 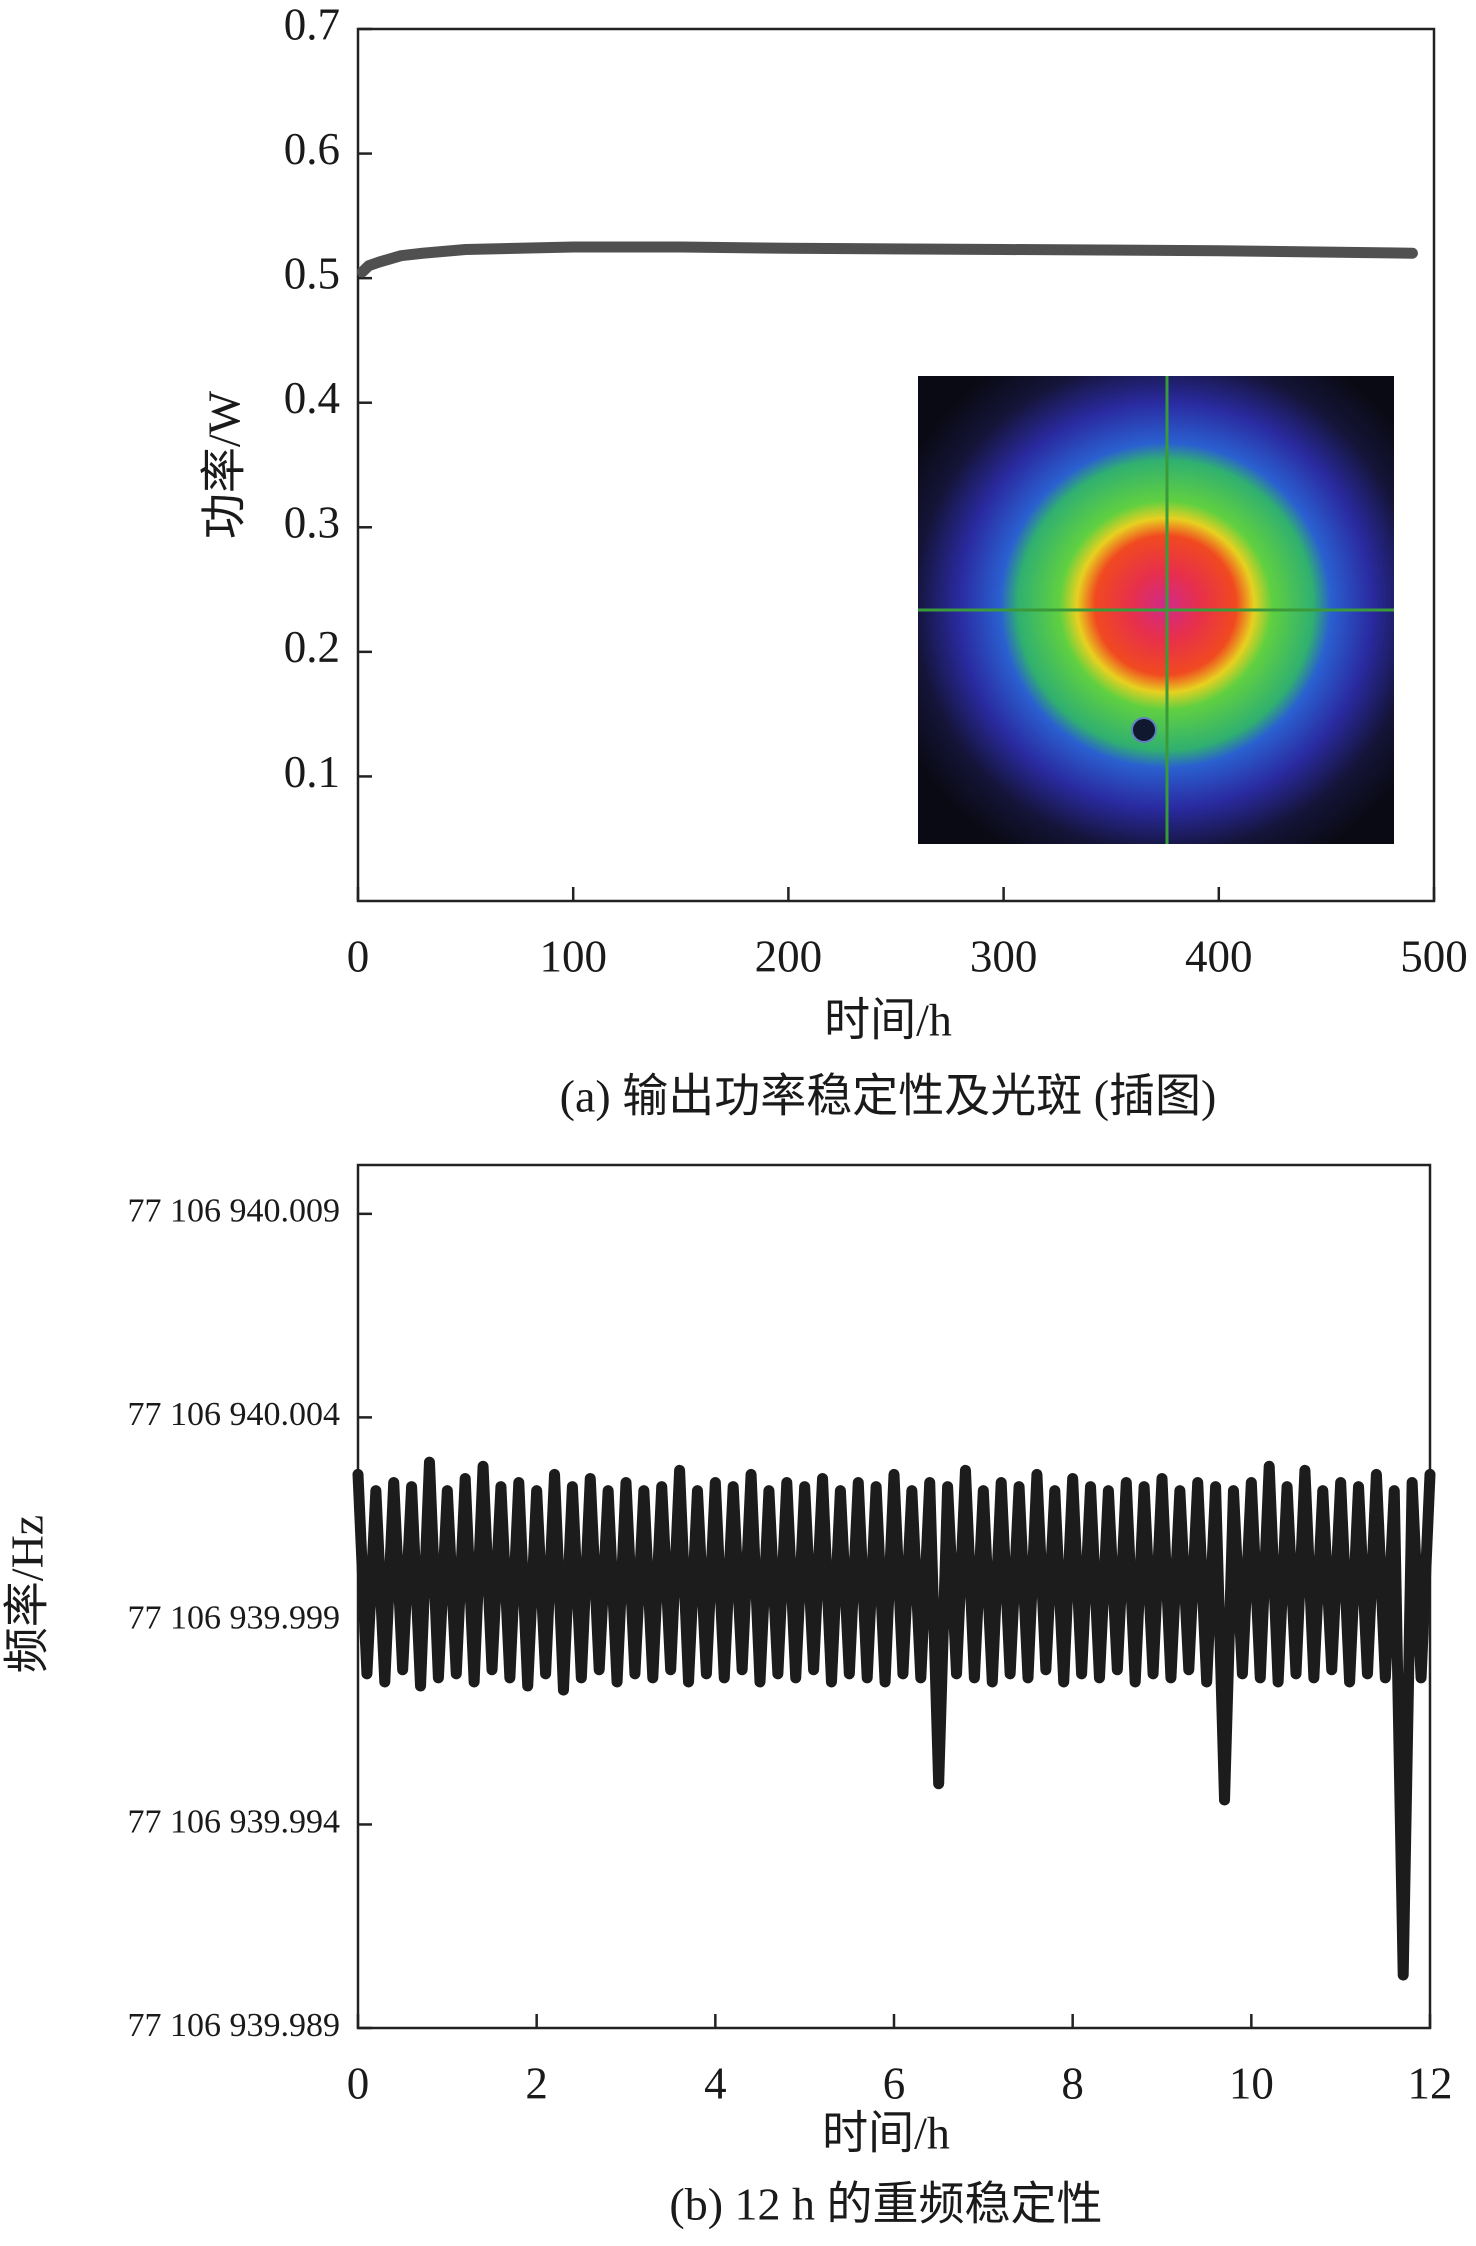 I want to click on data-line, so click(x=887, y=259).